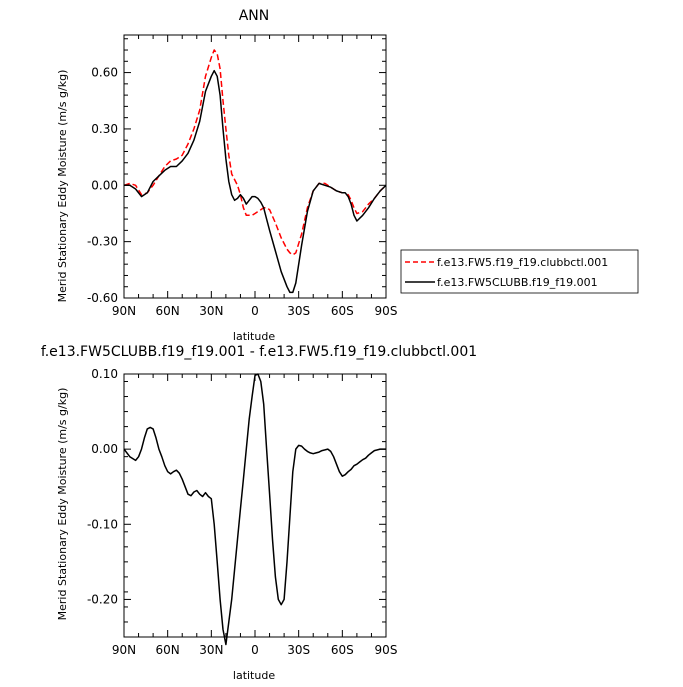  I want to click on bottom-x-tick-labels: 90N 60N 30N 0 30S 60S 90S, so click(255, 650).